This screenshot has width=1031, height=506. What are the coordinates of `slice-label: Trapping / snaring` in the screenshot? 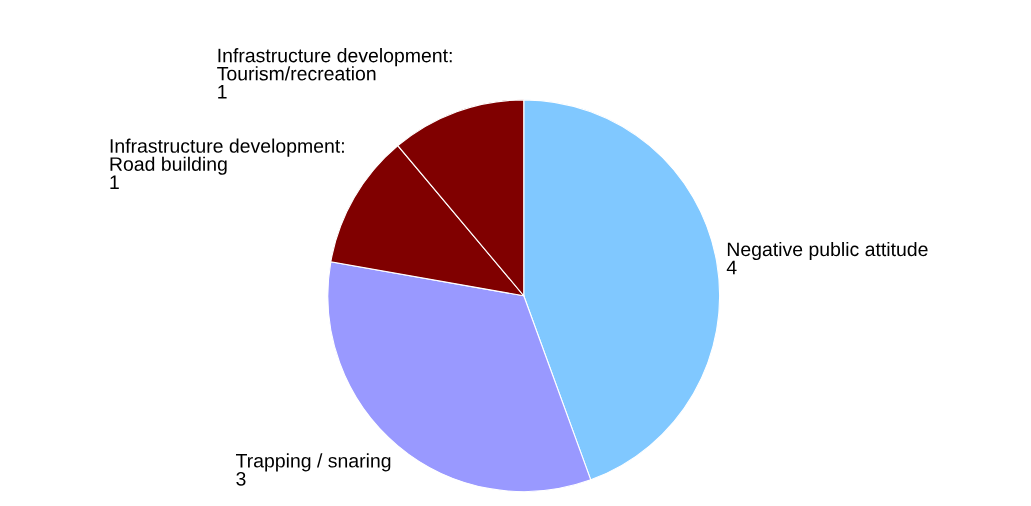 It's located at (313, 462).